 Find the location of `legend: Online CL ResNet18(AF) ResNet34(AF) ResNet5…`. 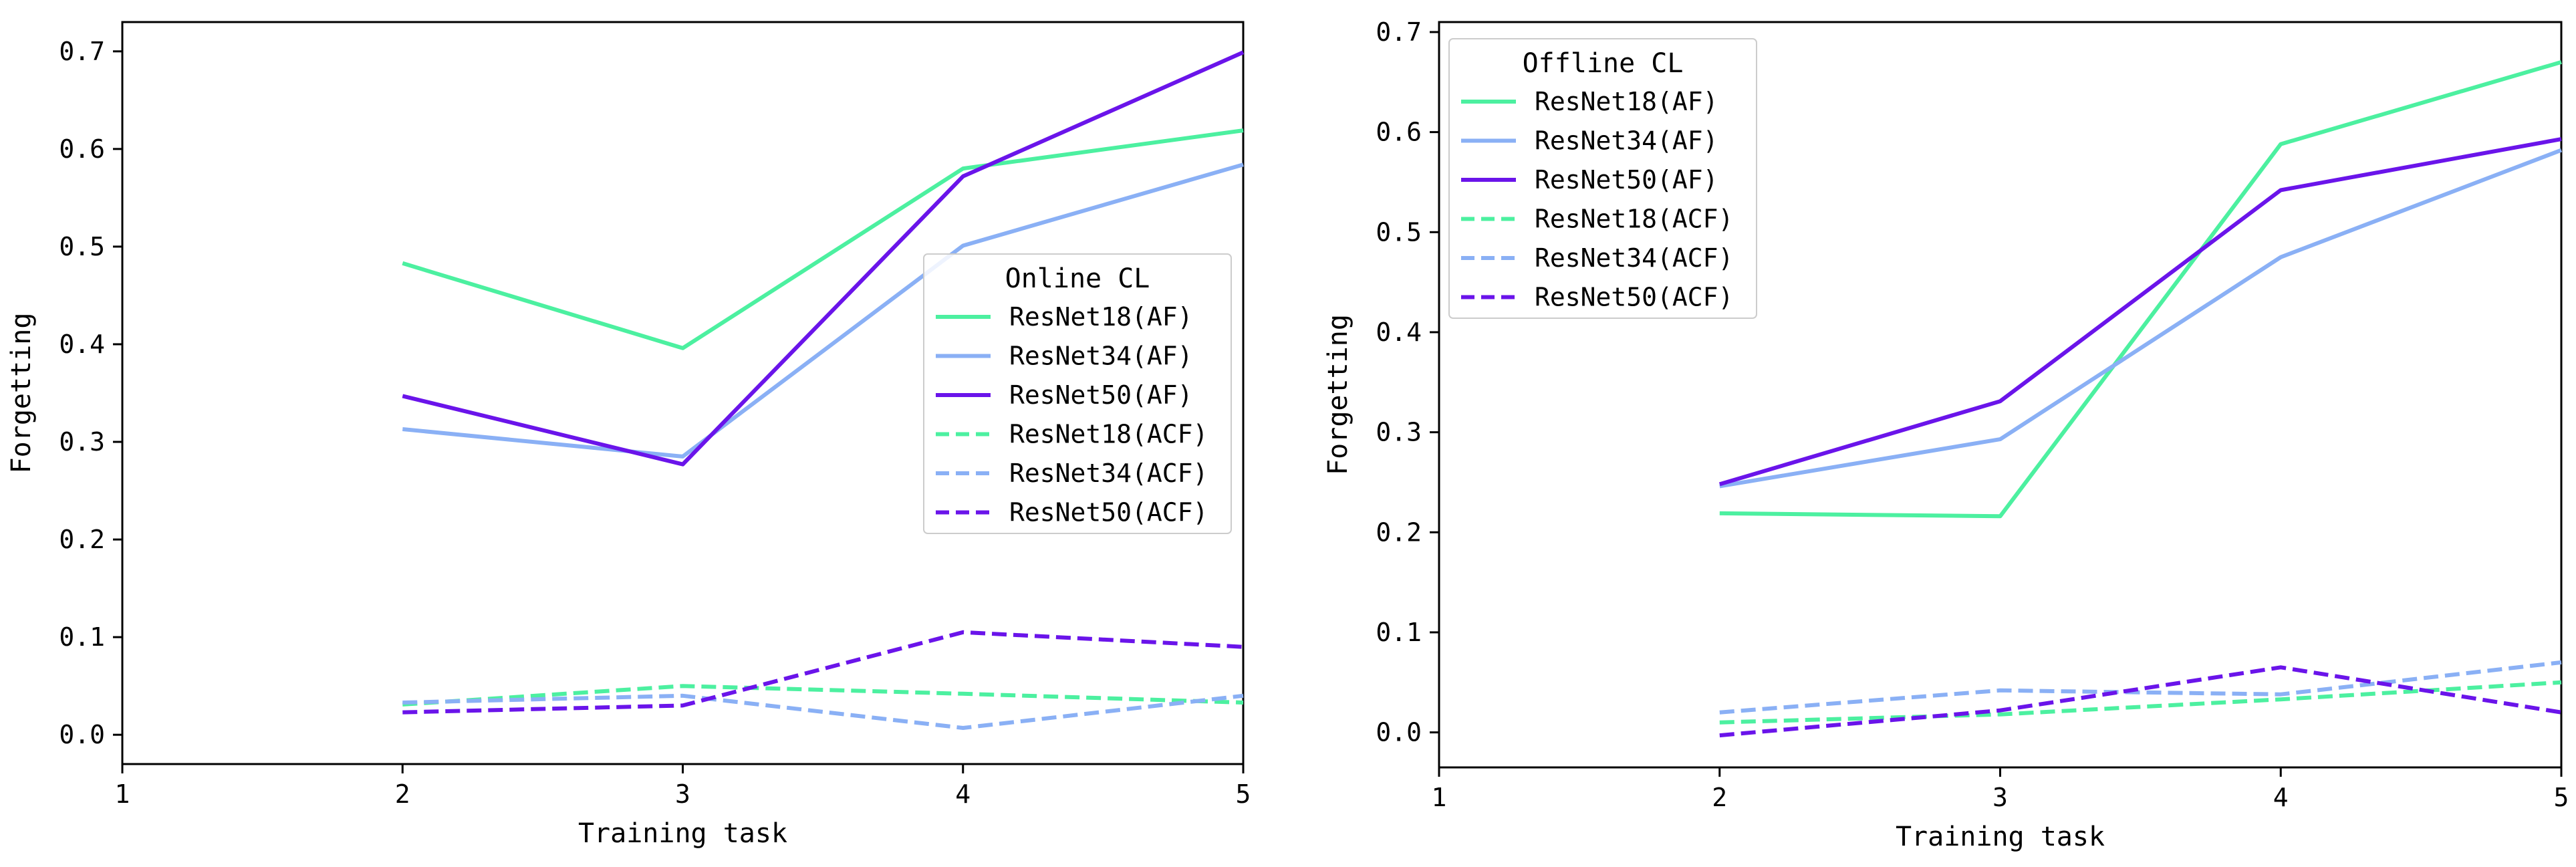

legend: Online CL ResNet18(AF) ResNet34(AF) ResNet5… is located at coordinates (1078, 393).